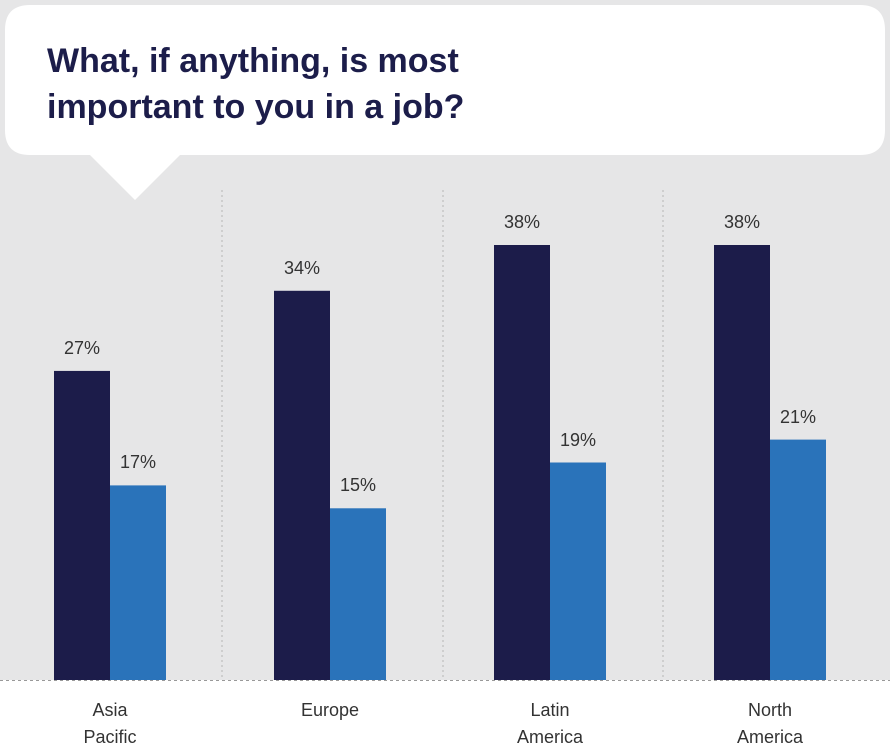 This screenshot has width=890, height=753. What do you see at coordinates (358, 485) in the screenshot?
I see `data-label: 15%` at bounding box center [358, 485].